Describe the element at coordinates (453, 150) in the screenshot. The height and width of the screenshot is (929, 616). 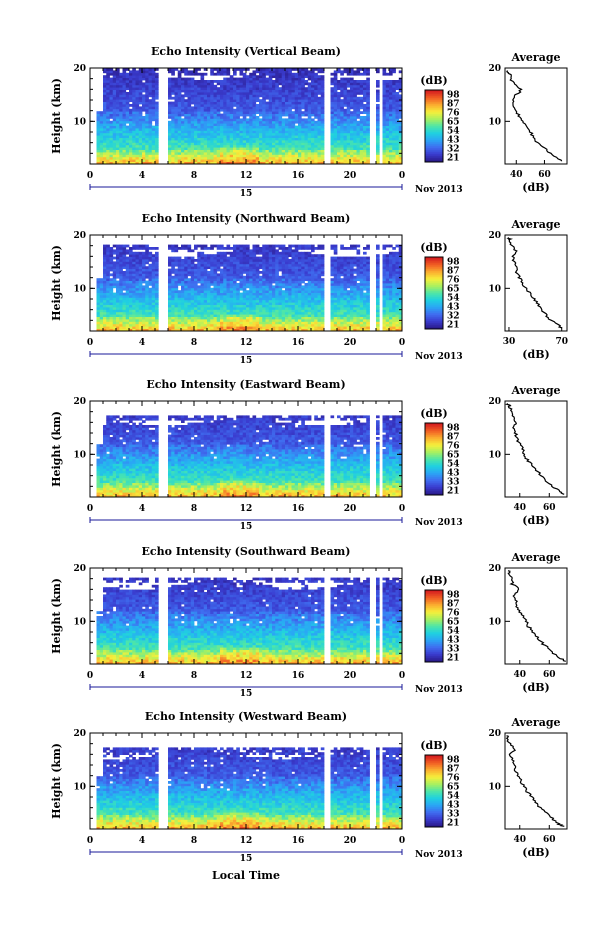
I see `colorbar-tick-label: 32` at that location.